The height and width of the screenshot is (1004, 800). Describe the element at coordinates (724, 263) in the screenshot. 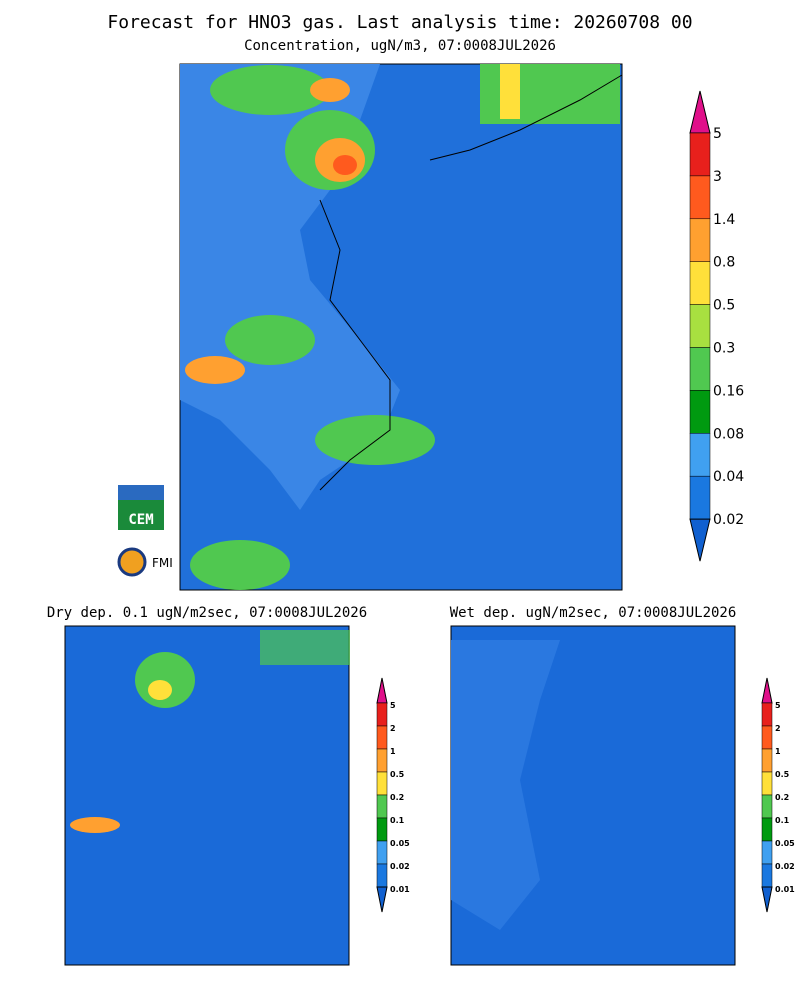

I see `colorbar-label: 0.8` at that location.